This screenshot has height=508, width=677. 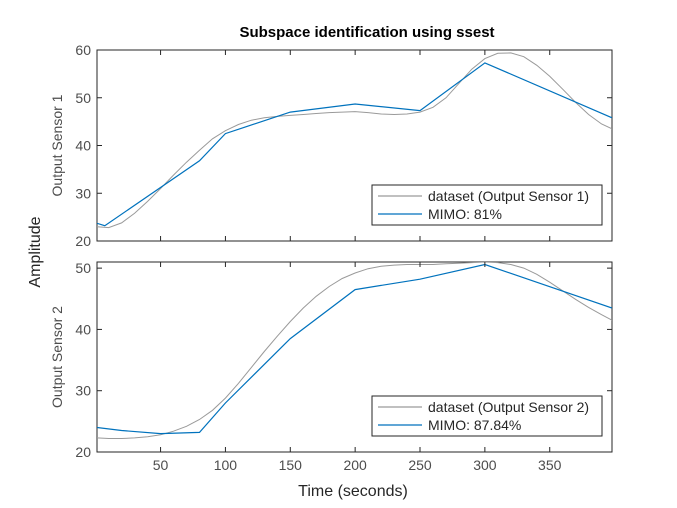 What do you see at coordinates (420, 465) in the screenshot?
I see `x-tick-label: 250` at bounding box center [420, 465].